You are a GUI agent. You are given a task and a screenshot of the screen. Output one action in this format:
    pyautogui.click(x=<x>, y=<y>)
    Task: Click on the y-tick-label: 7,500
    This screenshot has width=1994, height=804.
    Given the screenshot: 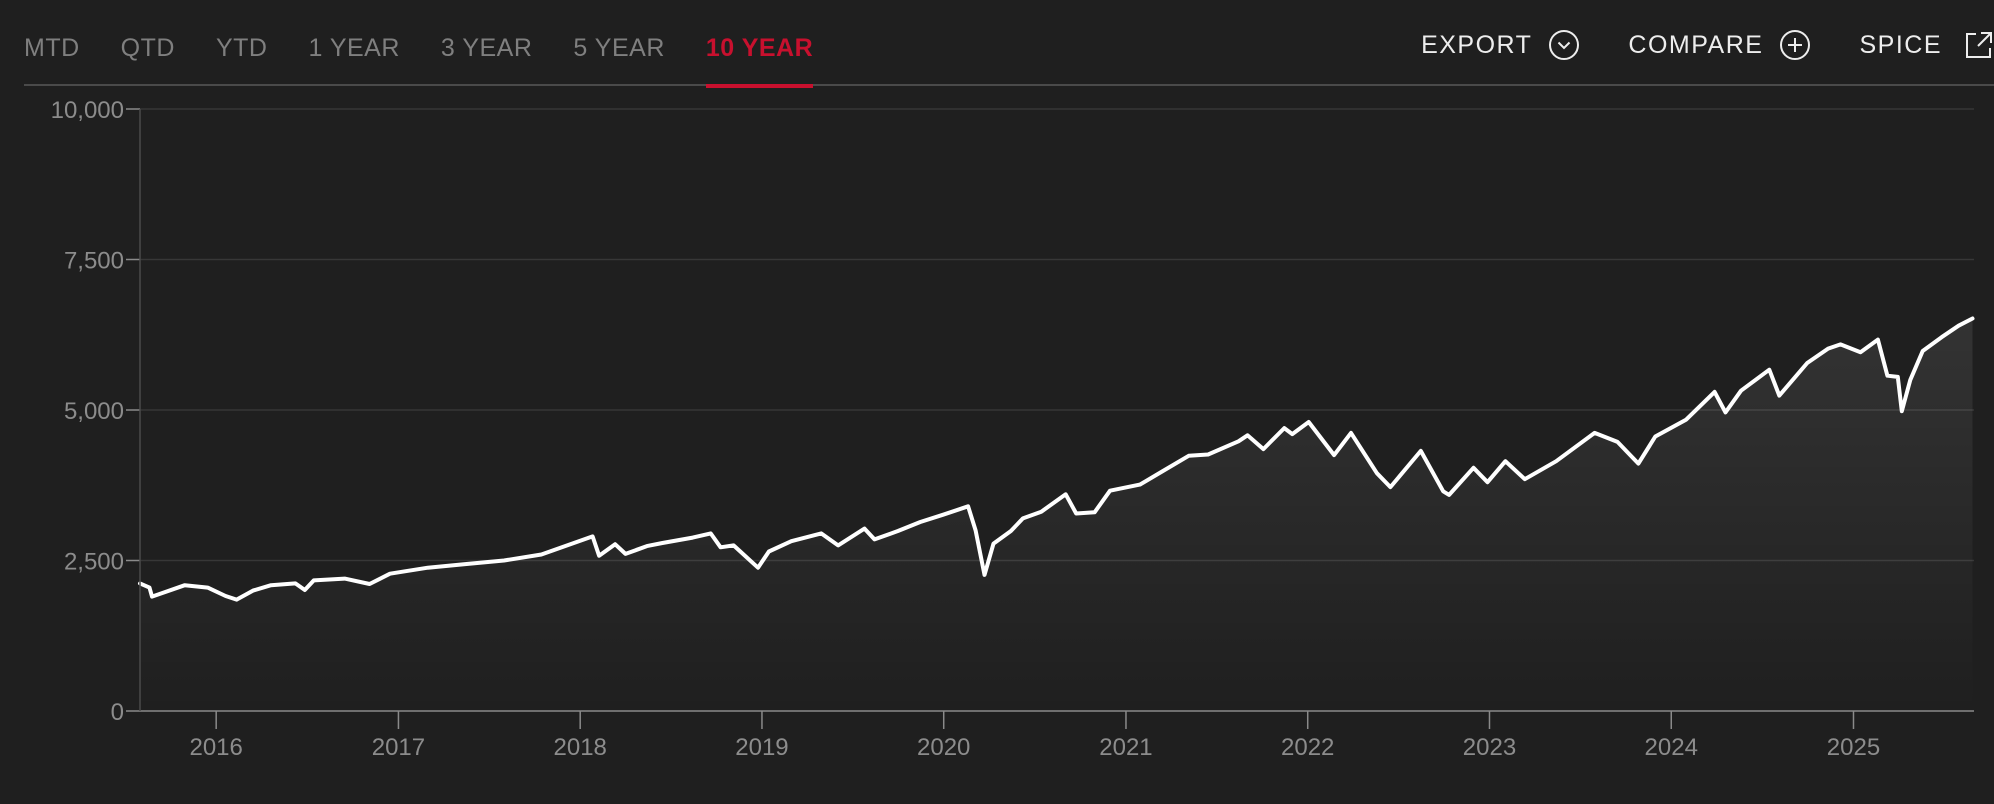 What is the action you would take?
    pyautogui.click(x=94, y=261)
    